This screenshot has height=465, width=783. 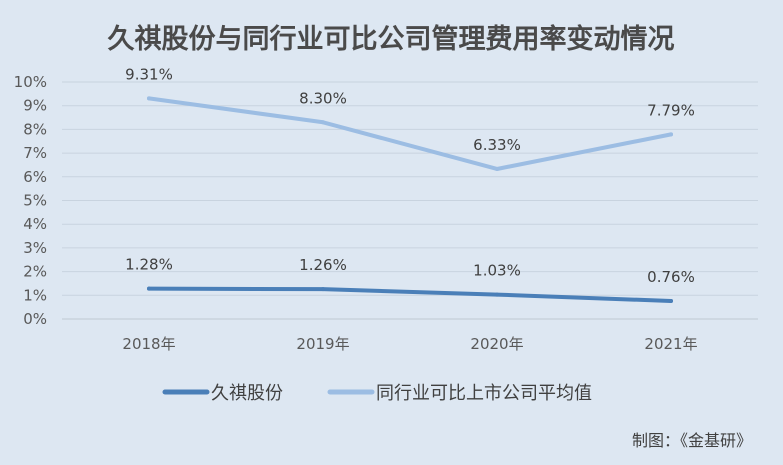 I want to click on data-label: 1.03%, so click(x=497, y=271).